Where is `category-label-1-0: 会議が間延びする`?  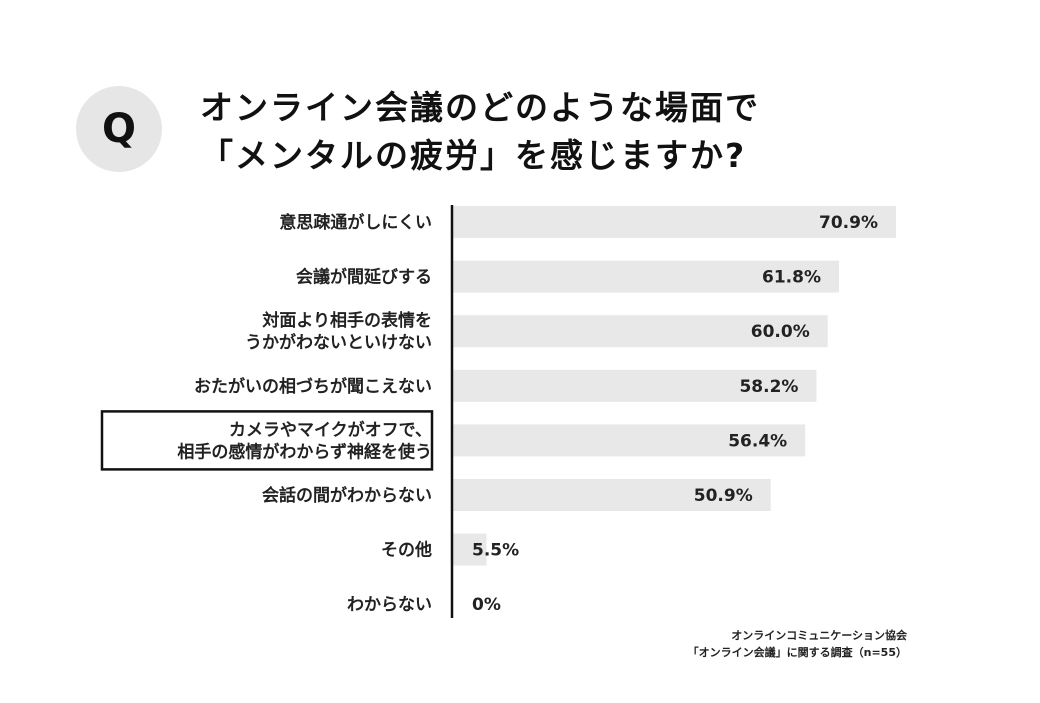 category-label-1-0: 会議が間延びする is located at coordinates (364, 277).